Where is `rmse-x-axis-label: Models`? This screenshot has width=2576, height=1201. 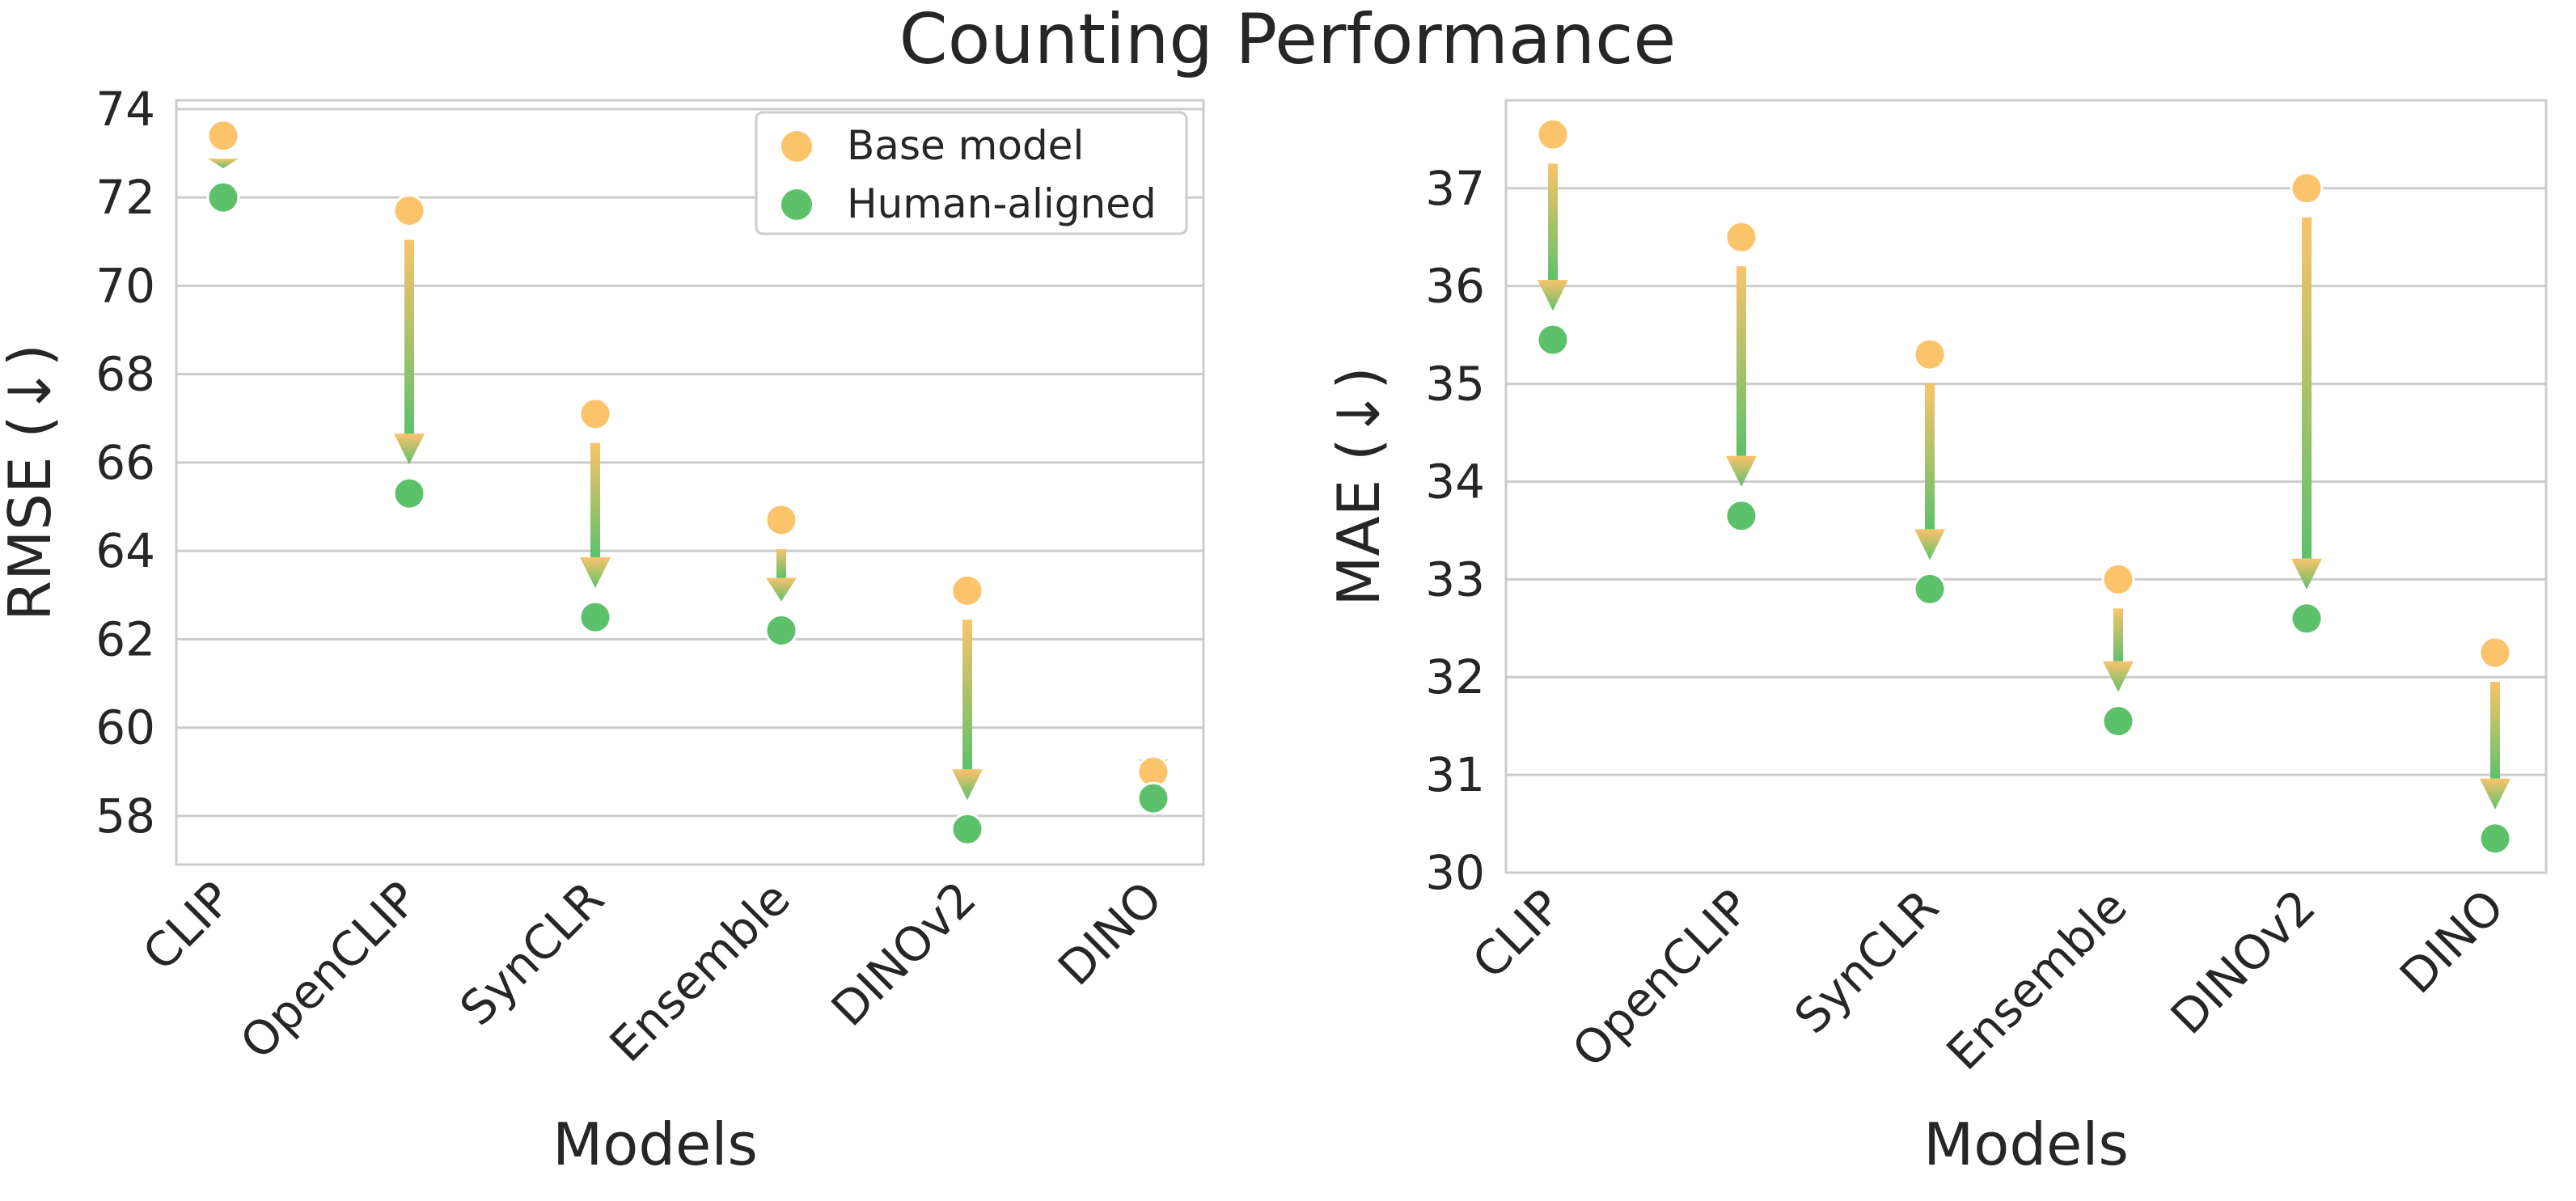
rmse-x-axis-label: Models is located at coordinates (655, 1144).